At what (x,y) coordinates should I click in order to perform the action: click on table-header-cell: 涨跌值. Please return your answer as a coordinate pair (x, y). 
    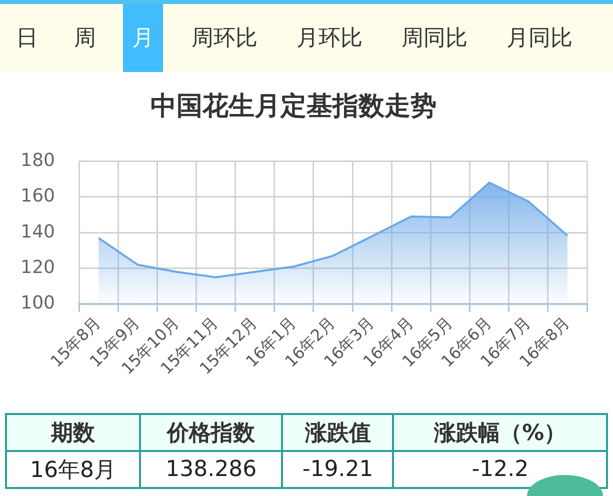
    Looking at the image, I should click on (338, 433).